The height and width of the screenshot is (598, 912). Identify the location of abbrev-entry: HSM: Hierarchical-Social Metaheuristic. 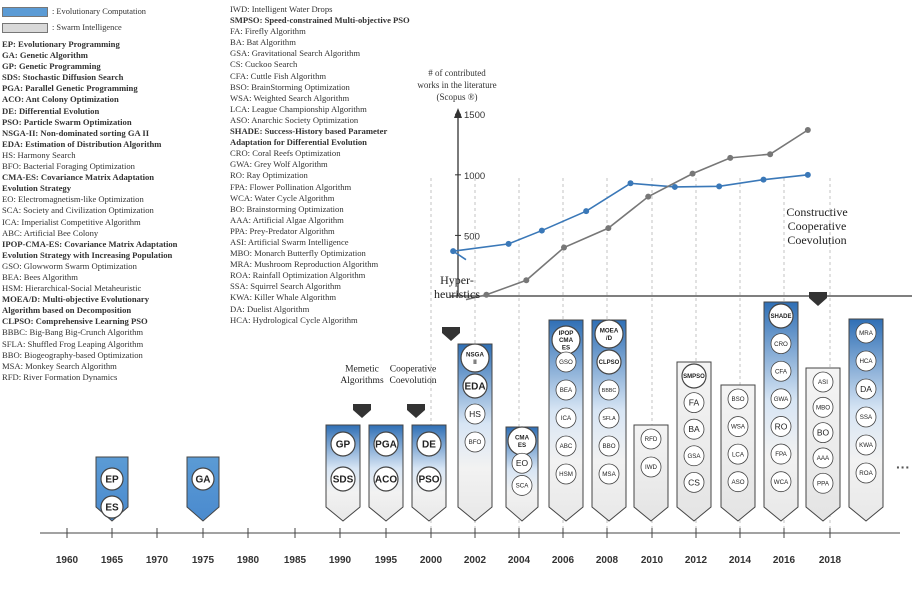
(72, 288).